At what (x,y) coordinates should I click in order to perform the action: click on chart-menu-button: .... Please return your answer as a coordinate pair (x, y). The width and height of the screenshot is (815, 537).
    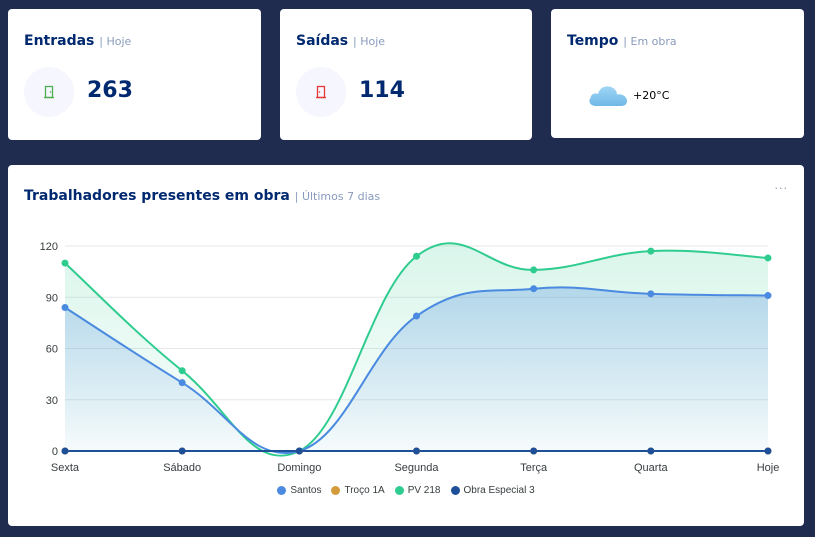
    Looking at the image, I should click on (781, 185).